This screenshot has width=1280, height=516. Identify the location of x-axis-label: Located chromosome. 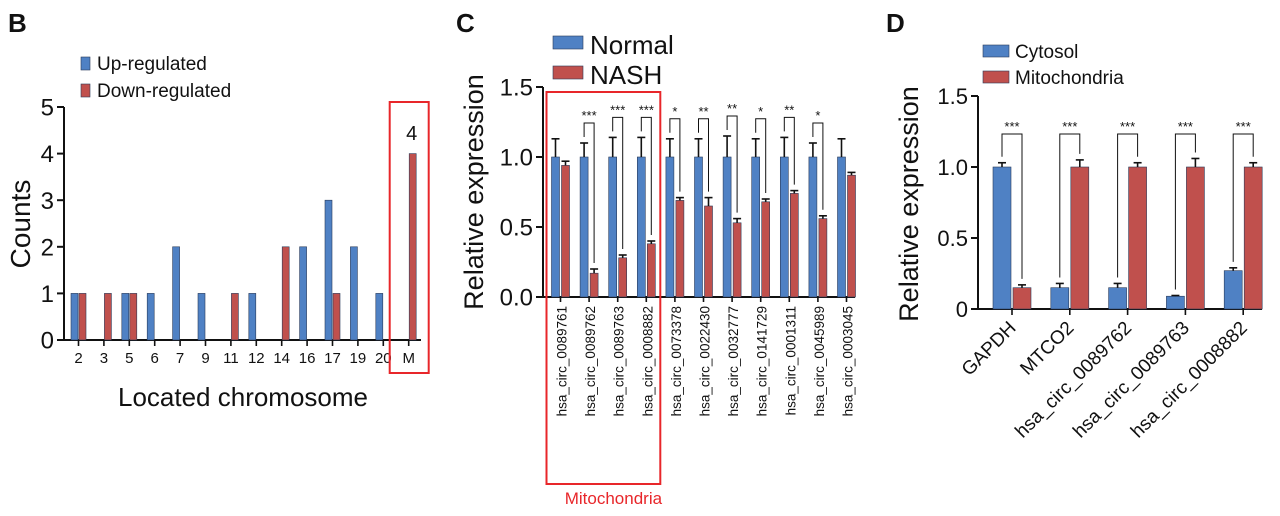
(243, 397).